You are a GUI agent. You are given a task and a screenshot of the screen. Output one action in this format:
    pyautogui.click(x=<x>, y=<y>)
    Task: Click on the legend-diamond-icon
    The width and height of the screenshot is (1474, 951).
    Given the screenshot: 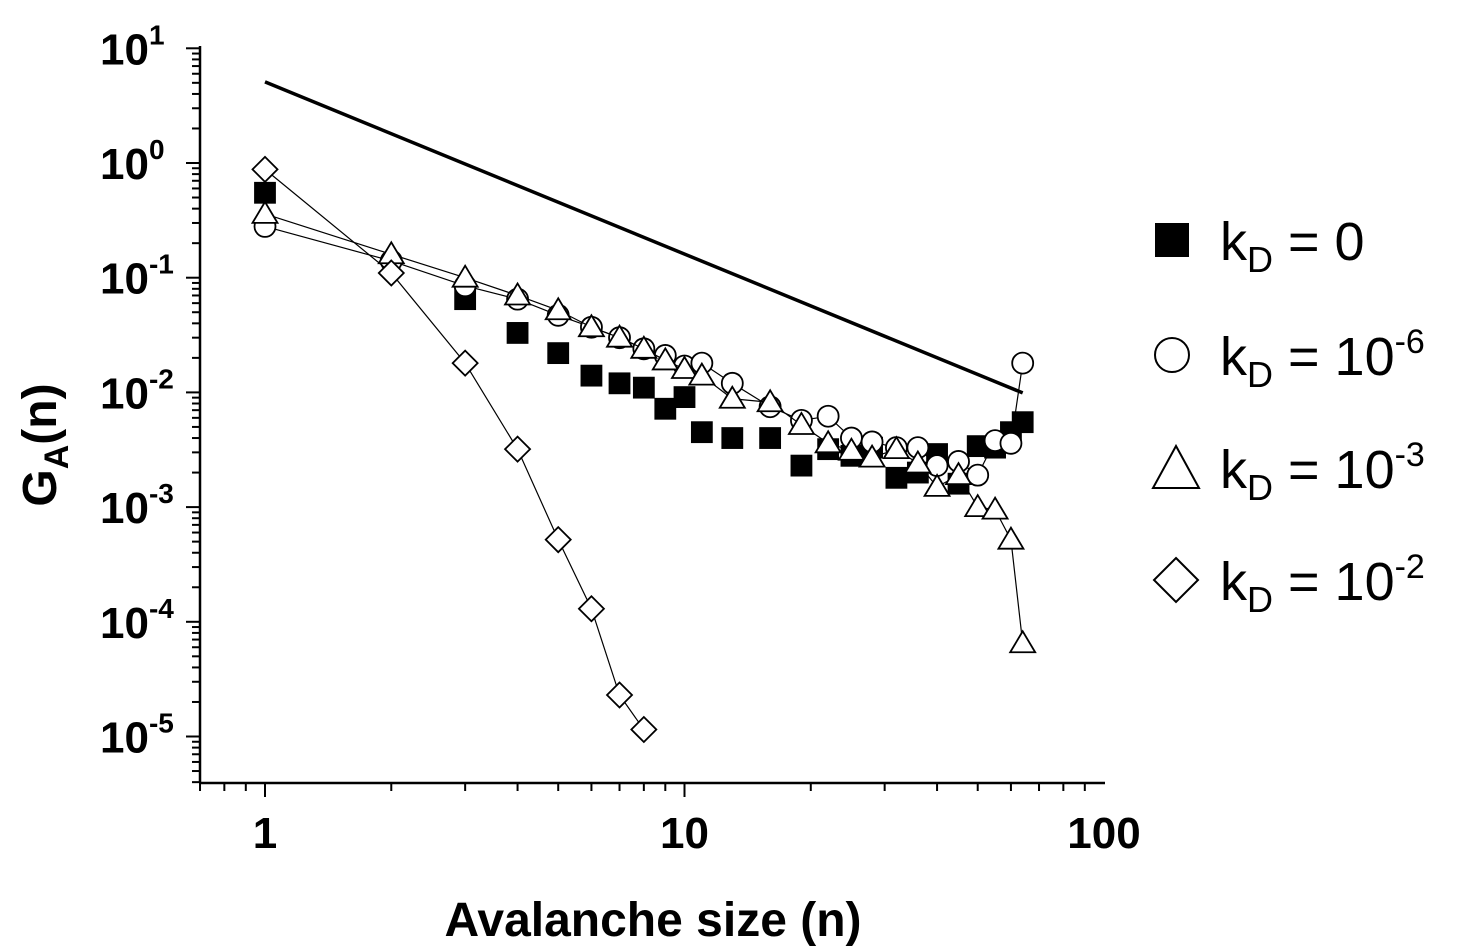 What is the action you would take?
    pyautogui.click(x=1176, y=580)
    